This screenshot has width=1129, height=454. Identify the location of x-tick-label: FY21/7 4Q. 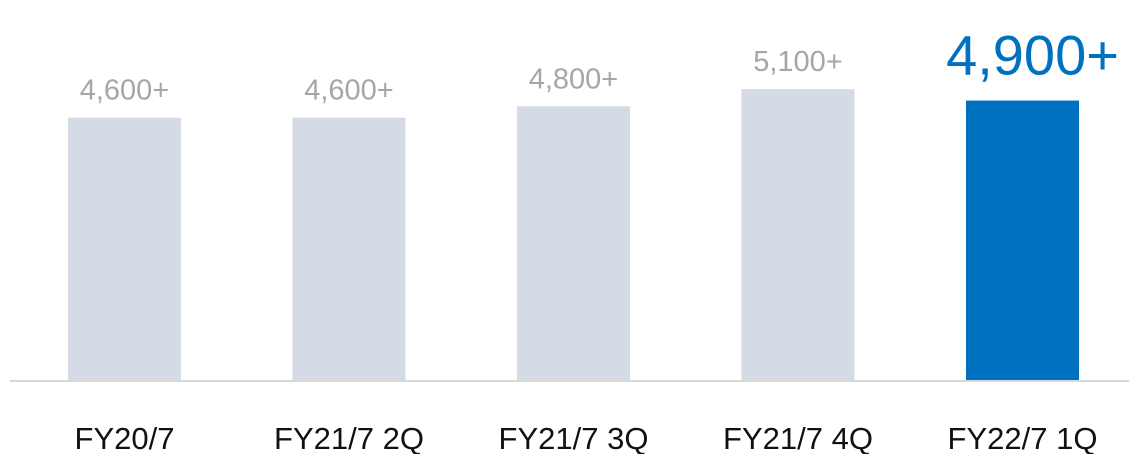
(798, 437).